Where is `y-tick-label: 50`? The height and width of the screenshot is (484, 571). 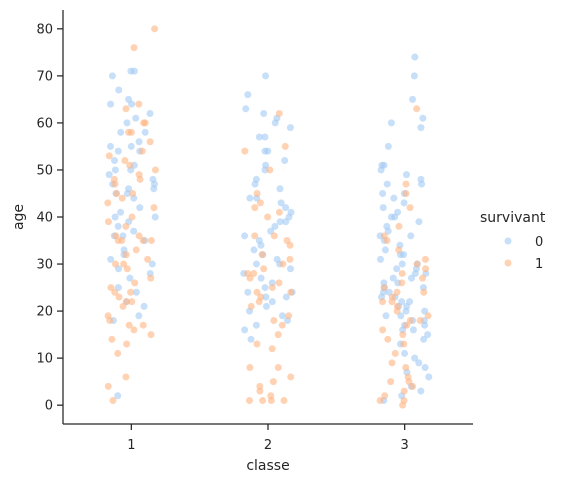
y-tick-label: 50 is located at coordinates (44, 170).